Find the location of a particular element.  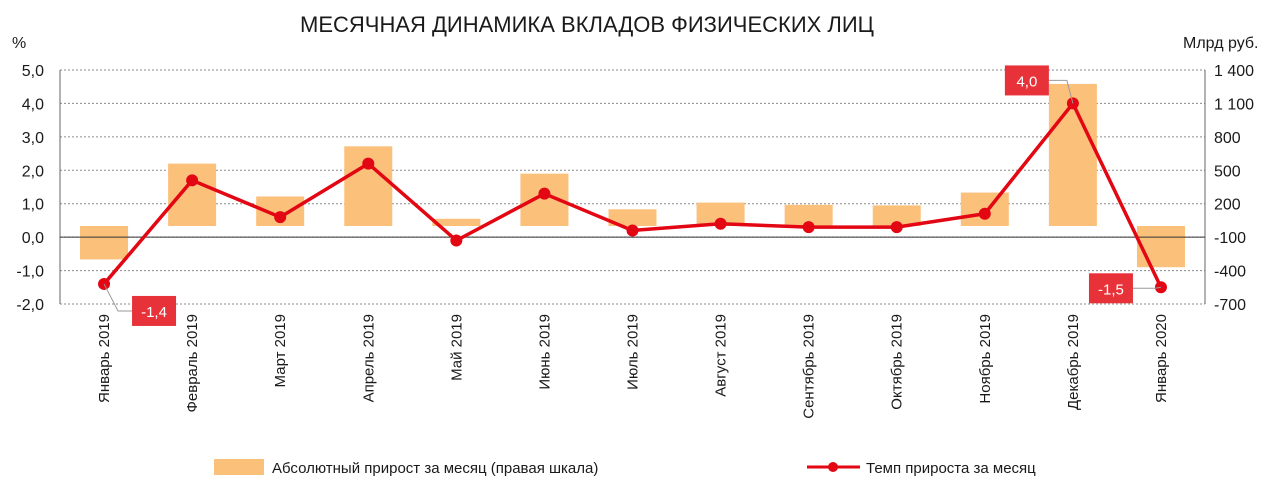

right-tick-label: 1 400 is located at coordinates (1234, 71).